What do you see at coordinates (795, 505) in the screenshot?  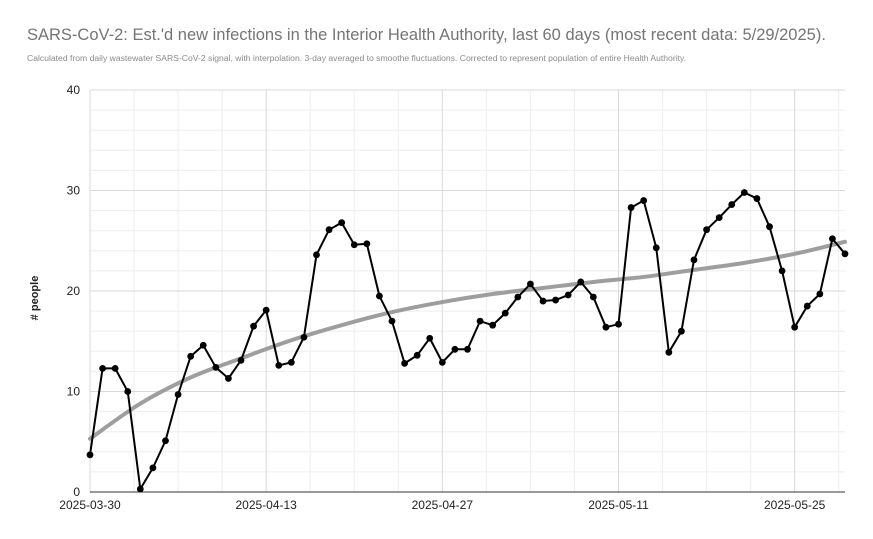 I see `x-tick-label: 2025-05-25` at bounding box center [795, 505].